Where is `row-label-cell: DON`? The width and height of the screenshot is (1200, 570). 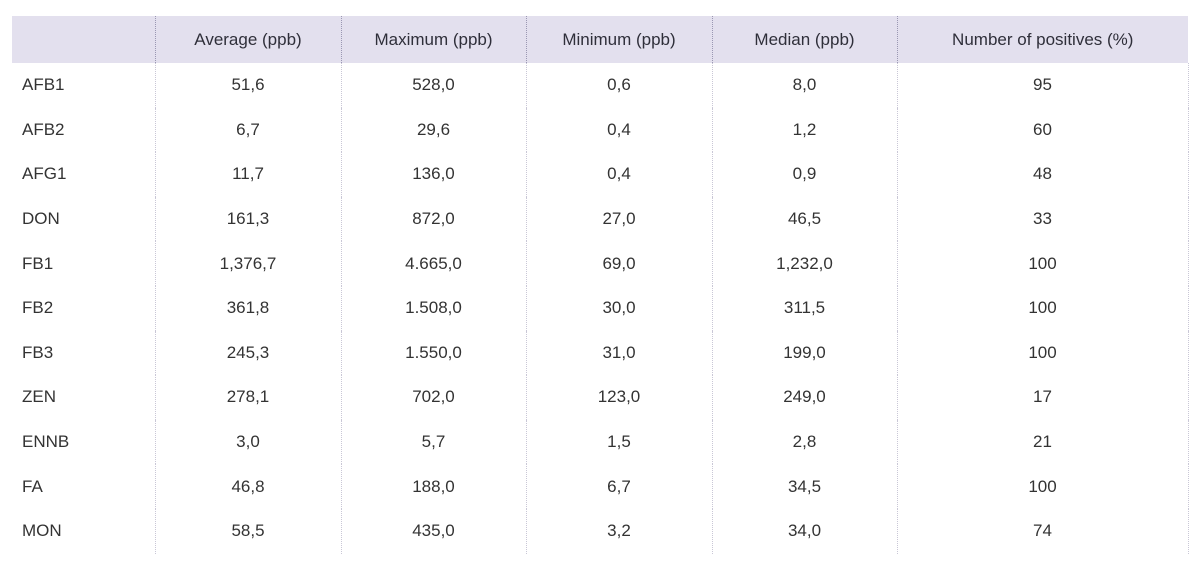 row-label-cell: DON is located at coordinates (41, 219).